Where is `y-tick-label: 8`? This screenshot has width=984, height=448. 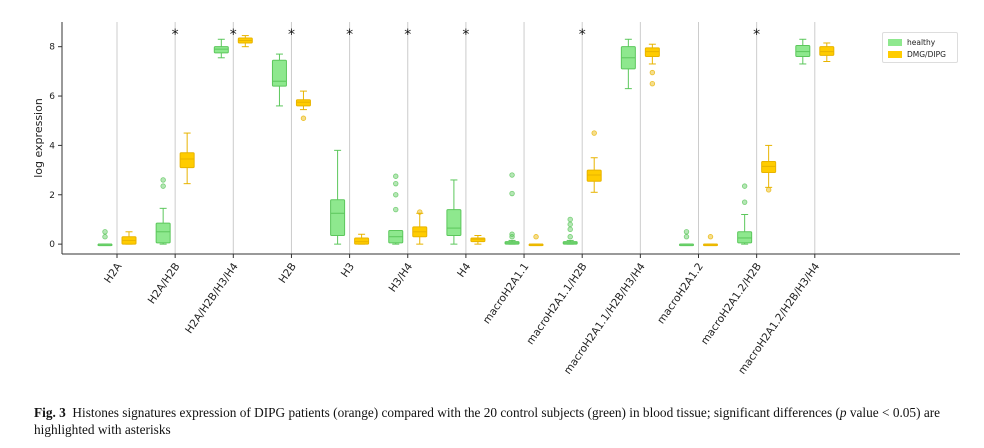
y-tick-label: 8 is located at coordinates (52, 48).